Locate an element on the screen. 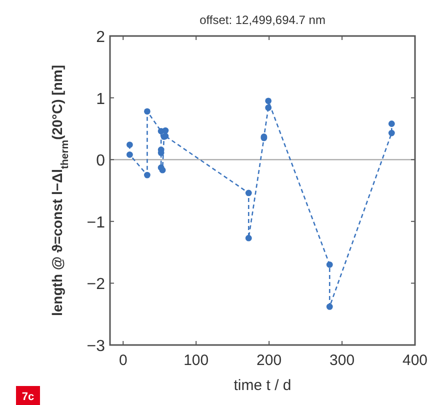 The width and height of the screenshot is (443, 405). x-tick-label: 400 is located at coordinates (415, 360).